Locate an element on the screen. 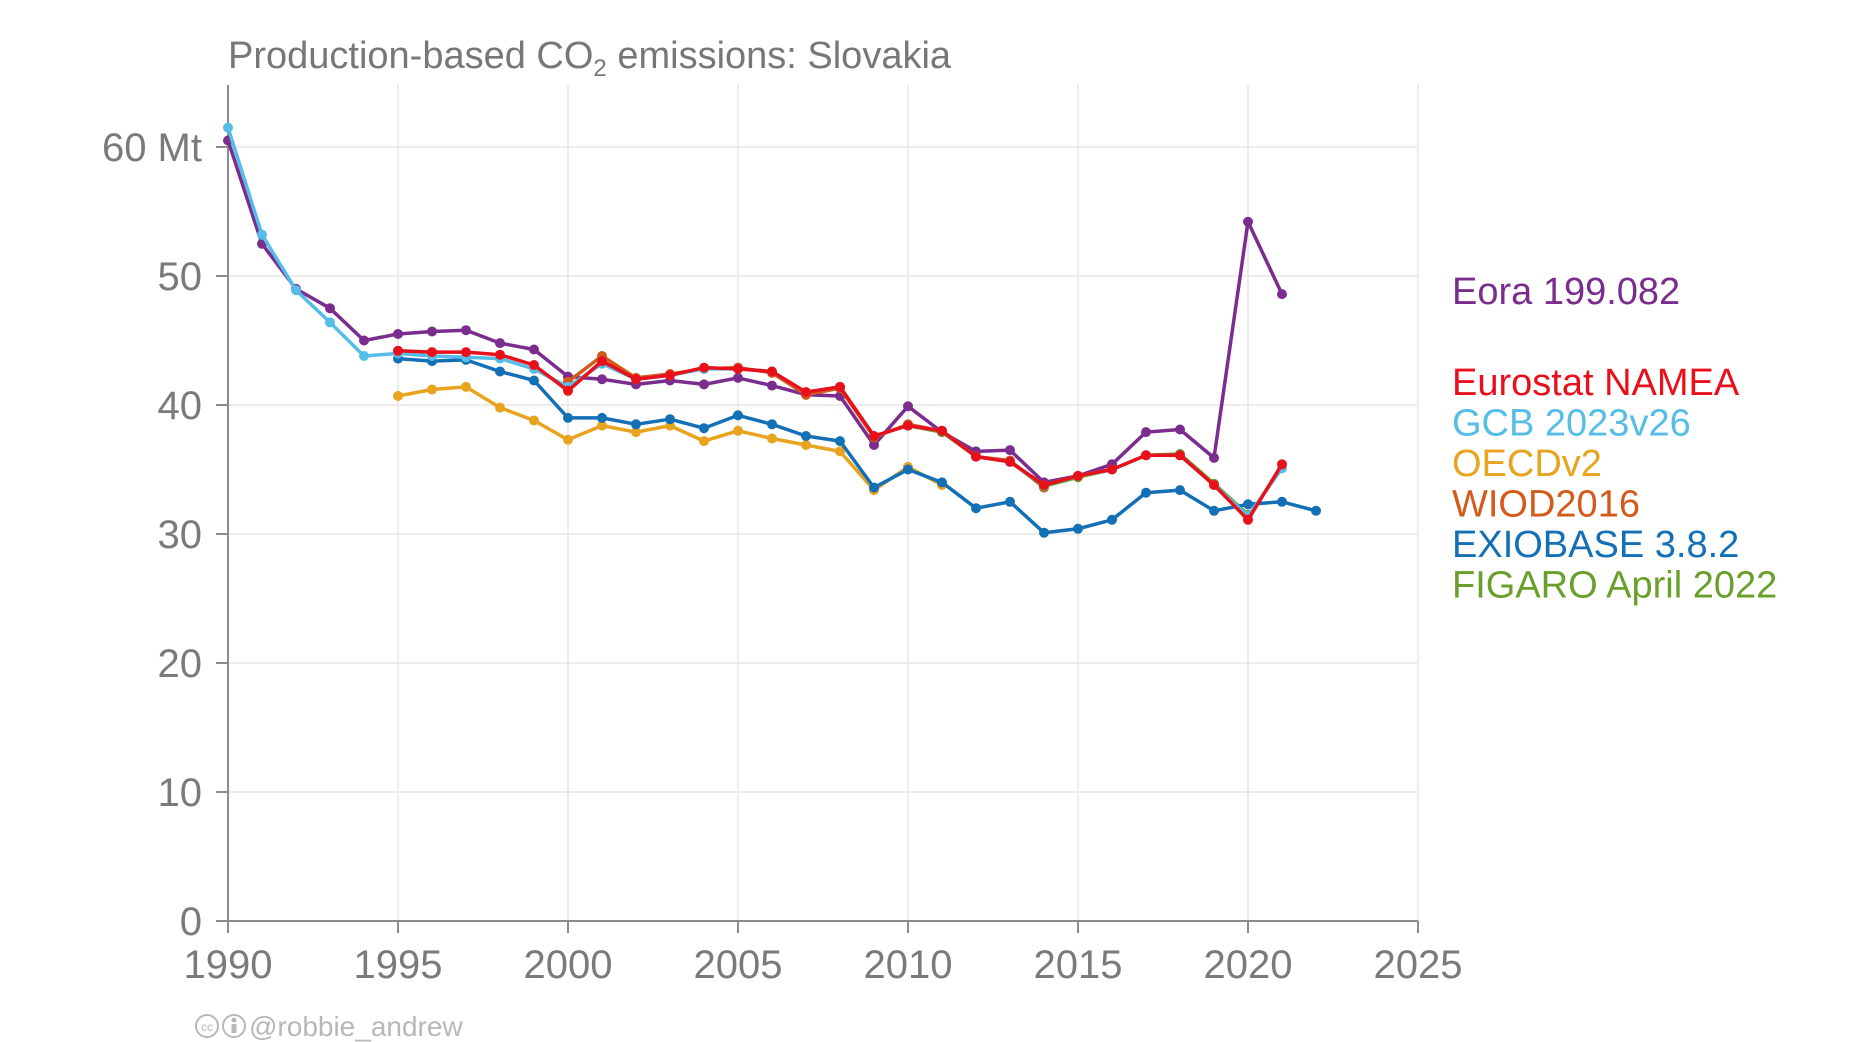 The height and width of the screenshot is (1042, 1852). legend-item-eora-199-082: Eora 199.082 is located at coordinates (1566, 292).